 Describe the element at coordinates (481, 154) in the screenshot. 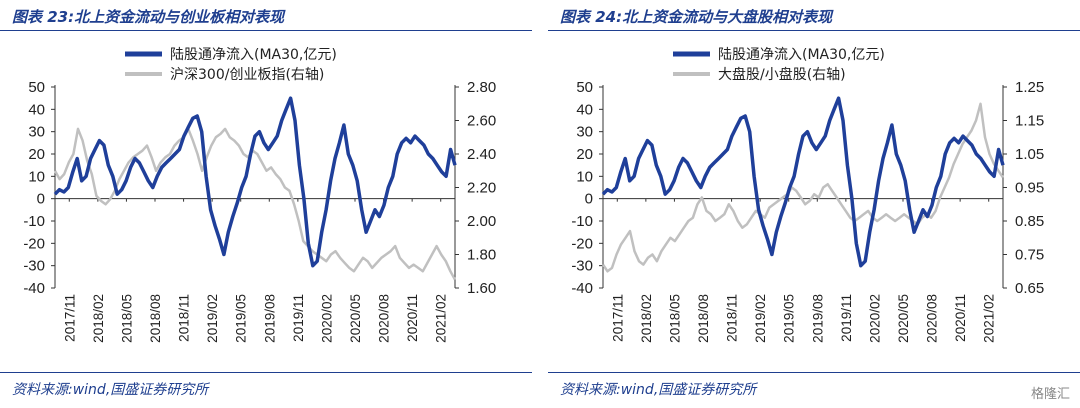

I see `y-right-tick-label: 2.40` at that location.